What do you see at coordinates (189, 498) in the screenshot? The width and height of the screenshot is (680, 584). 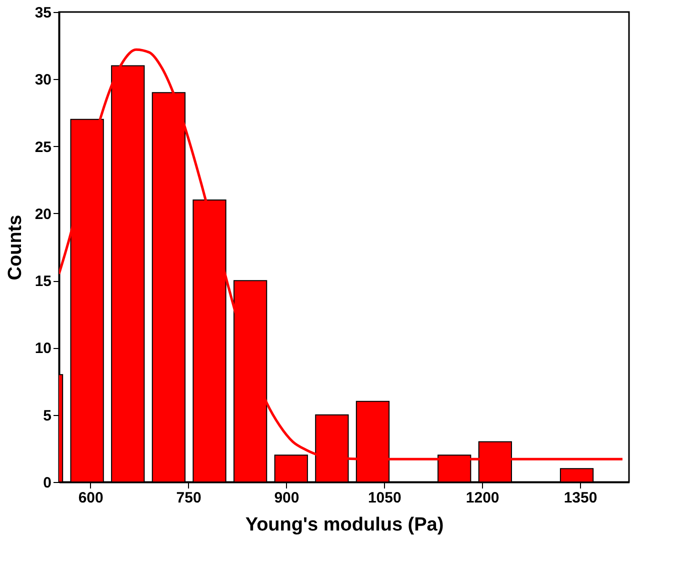 I see `x-tick-label: 750` at bounding box center [189, 498].